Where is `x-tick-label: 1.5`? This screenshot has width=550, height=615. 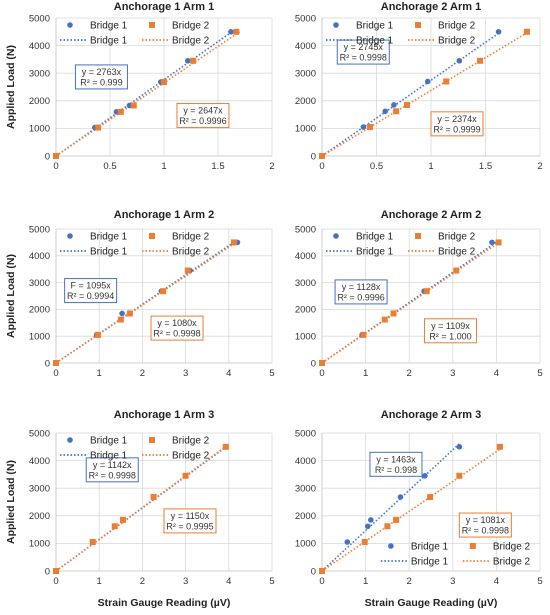
x-tick-label: 1.5 is located at coordinates (217, 166).